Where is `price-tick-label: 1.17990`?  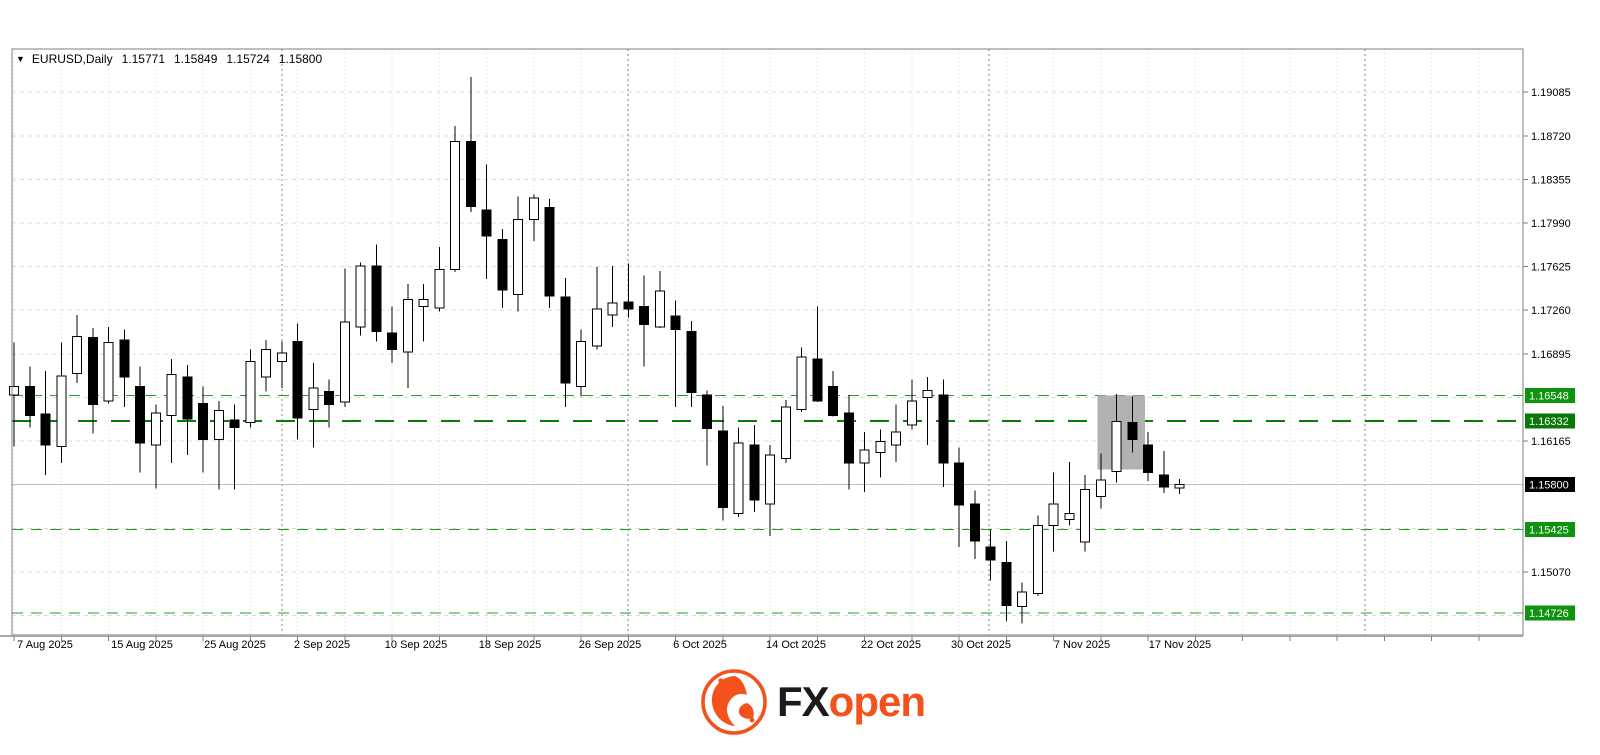
price-tick-label: 1.17990 is located at coordinates (1551, 224).